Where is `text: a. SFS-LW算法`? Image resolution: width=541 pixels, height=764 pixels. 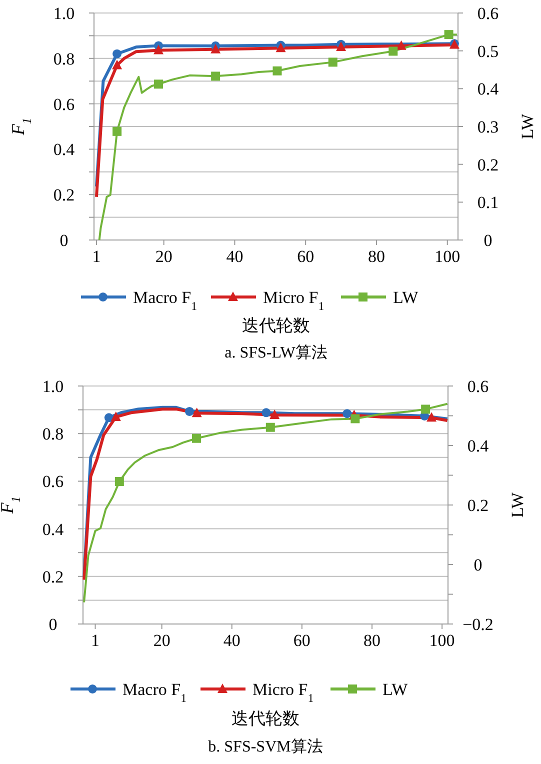
text: a. SFS-LW算法 is located at coordinates (276, 353).